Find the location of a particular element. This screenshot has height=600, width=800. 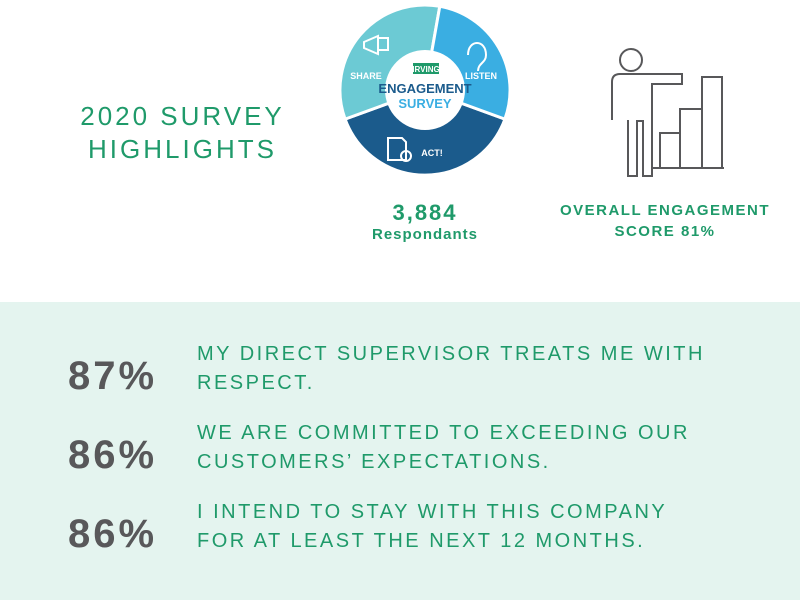

highlight-percent: 87% is located at coordinates (113, 376).